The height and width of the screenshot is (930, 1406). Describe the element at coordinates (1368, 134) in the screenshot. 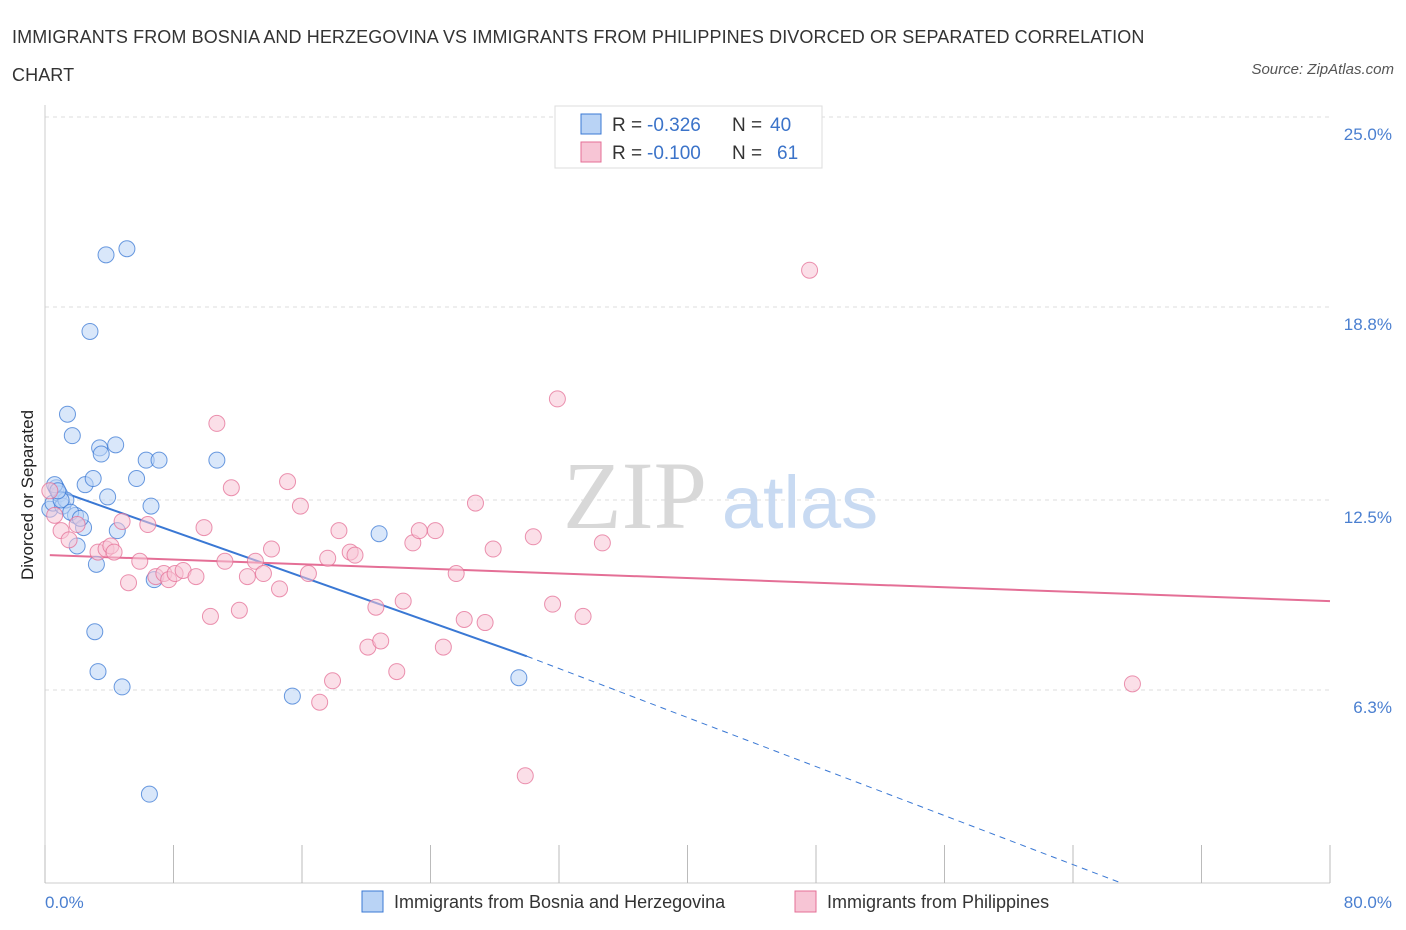

I see `y-tick-label-3: 25.0%` at that location.